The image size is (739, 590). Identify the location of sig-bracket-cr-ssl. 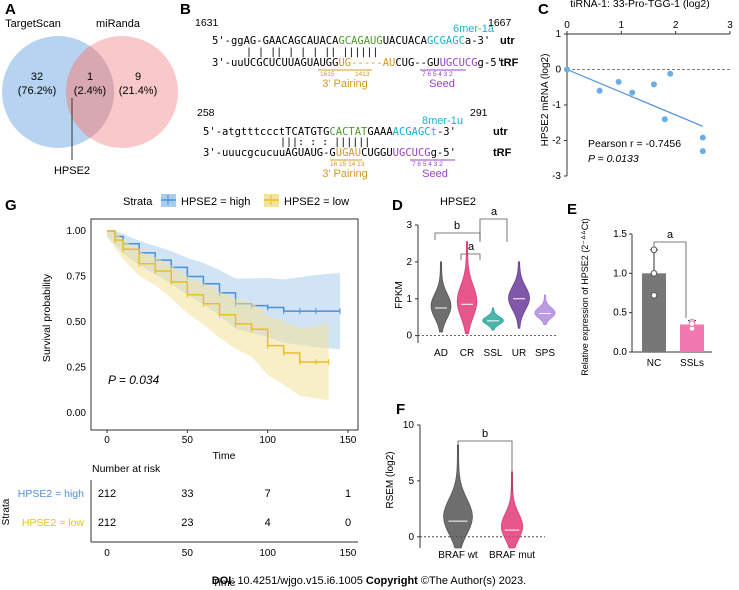
(470, 256).